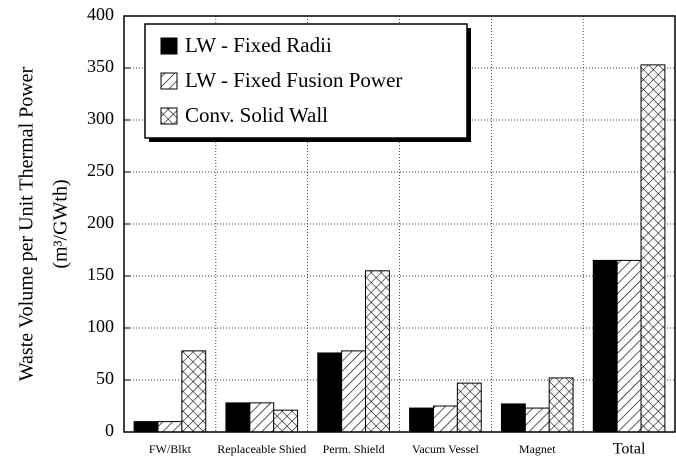  What do you see at coordinates (100, 170) in the screenshot?
I see `y-tick-label: 250` at bounding box center [100, 170].